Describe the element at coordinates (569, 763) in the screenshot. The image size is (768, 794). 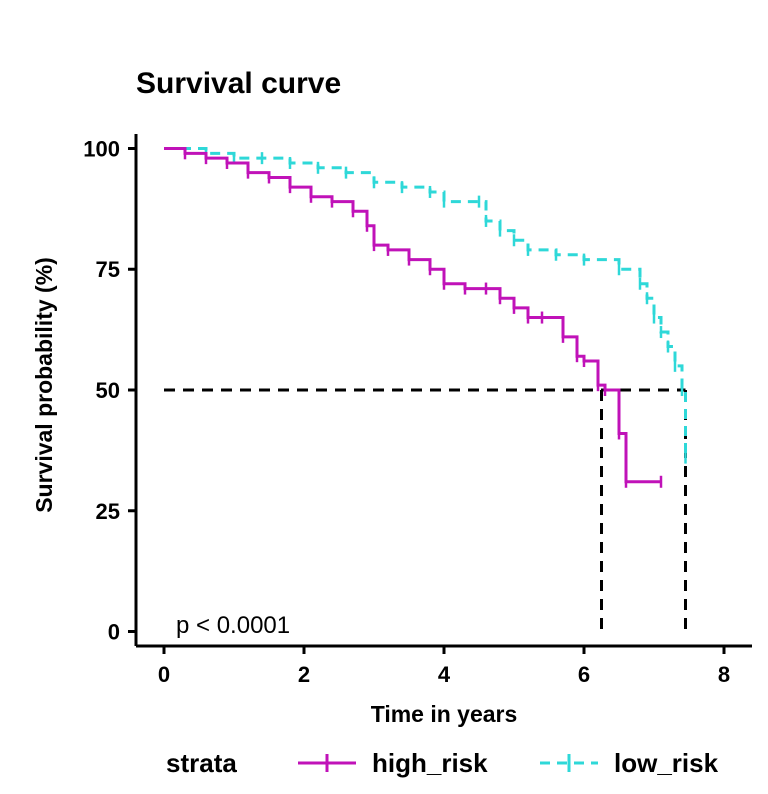
I see `legend-key-low-risk` at that location.